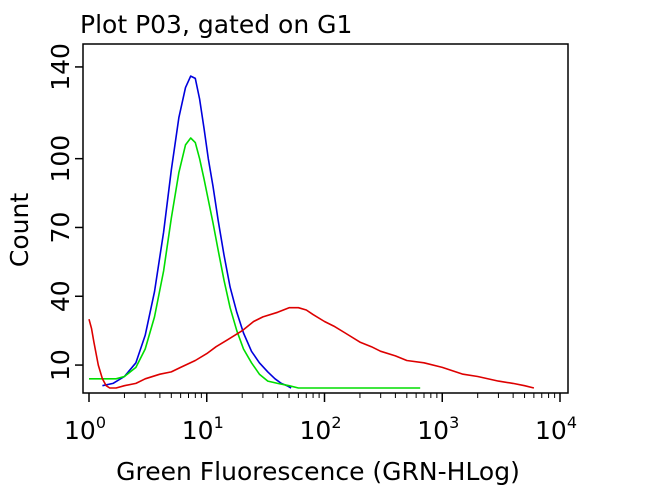 The width and height of the screenshot is (650, 488). Describe the element at coordinates (85, 429) in the screenshot. I see `x-tick-label: 100` at that location.